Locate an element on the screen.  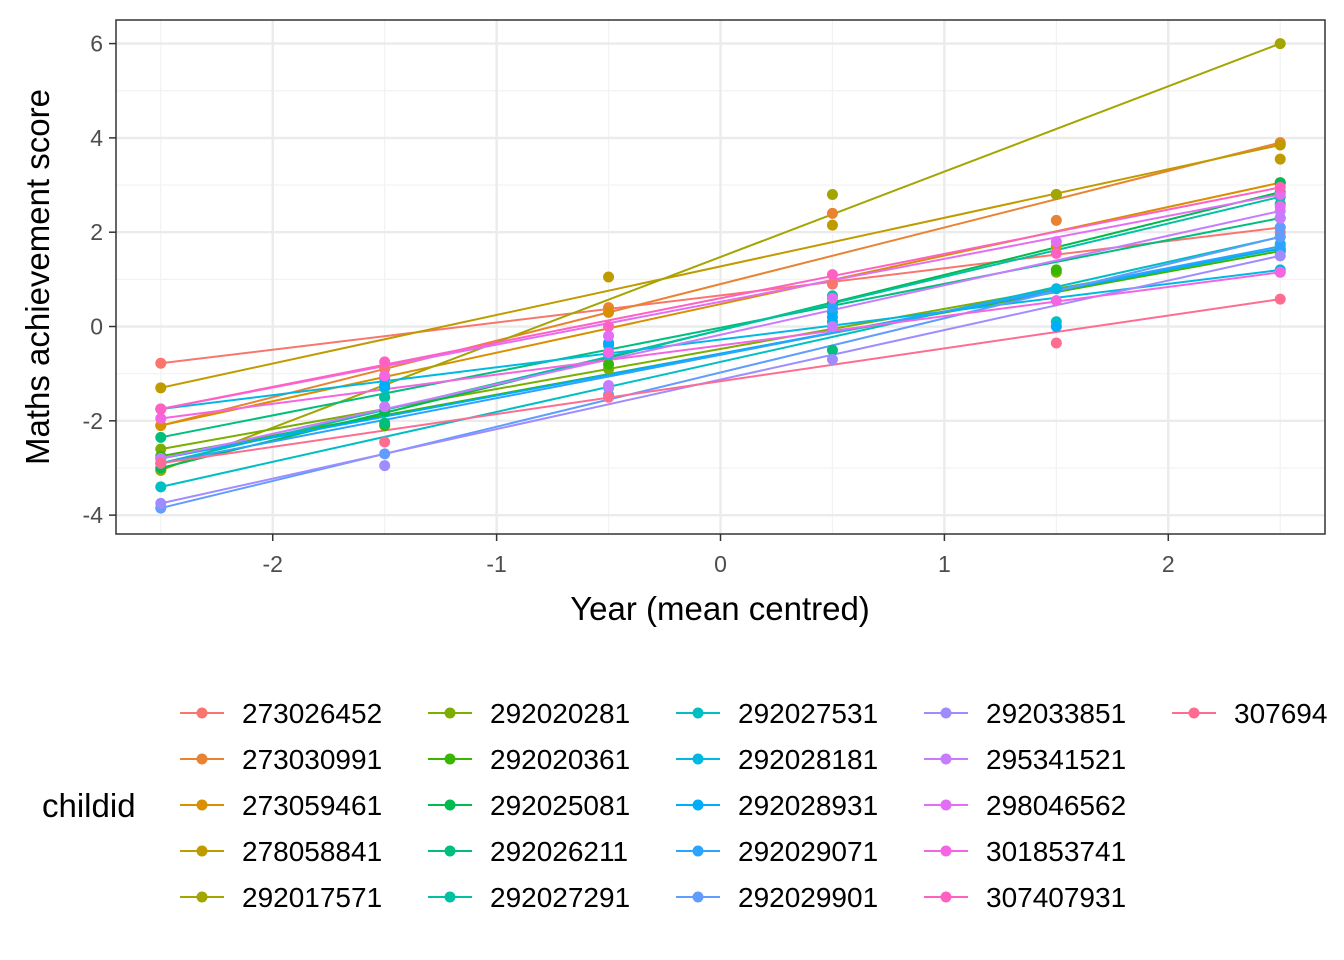
legend-label: 292028181 is located at coordinates (808, 759).